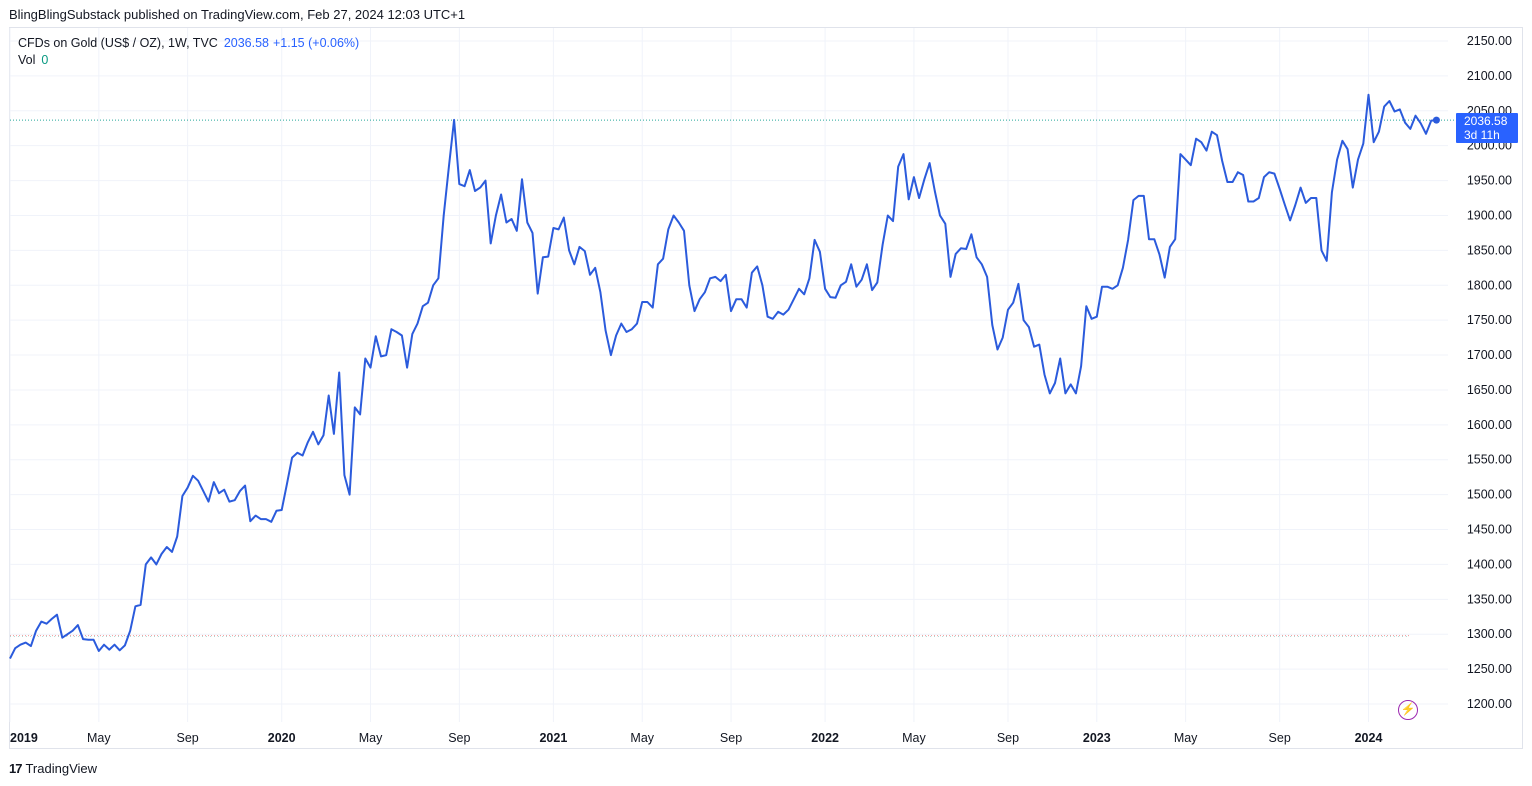  I want to click on price-tag-value: 2036.58, so click(1486, 121).